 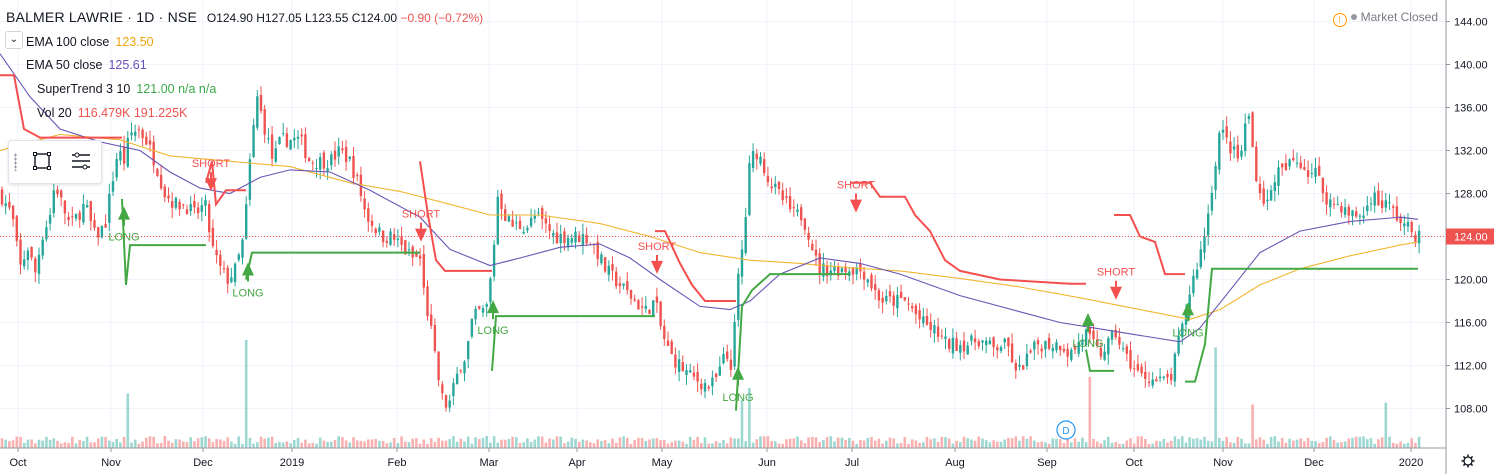 I want to click on dividend-marker-label: D, so click(x=1065, y=431).